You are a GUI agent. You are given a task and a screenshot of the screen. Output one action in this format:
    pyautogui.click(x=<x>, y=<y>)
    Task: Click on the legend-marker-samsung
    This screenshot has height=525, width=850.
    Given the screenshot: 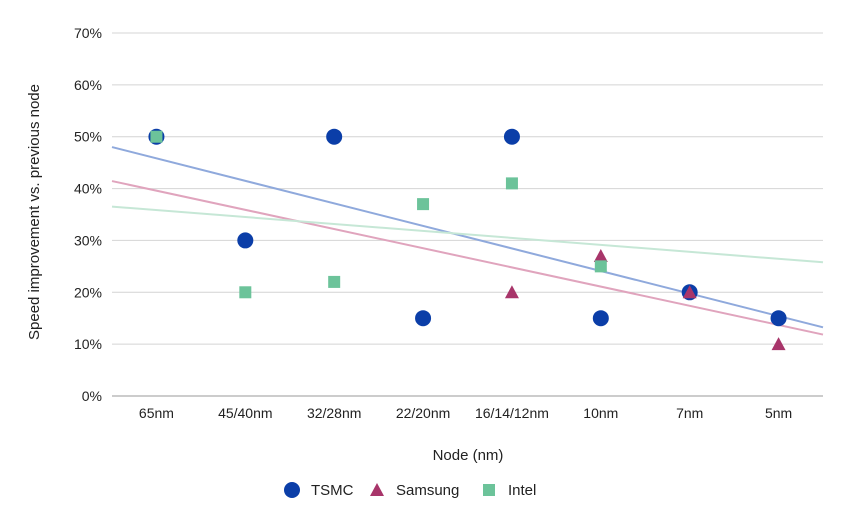 What is the action you would take?
    pyautogui.click(x=377, y=489)
    